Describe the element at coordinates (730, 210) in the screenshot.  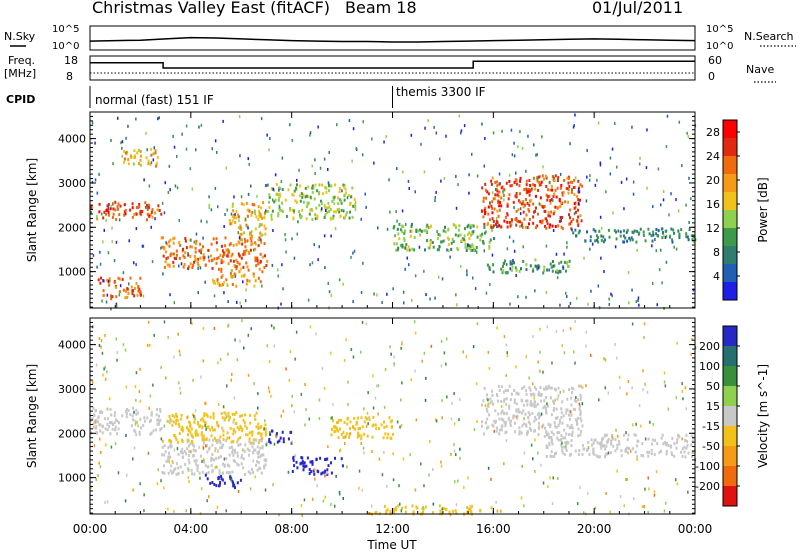
I see `colorbar-frame` at that location.